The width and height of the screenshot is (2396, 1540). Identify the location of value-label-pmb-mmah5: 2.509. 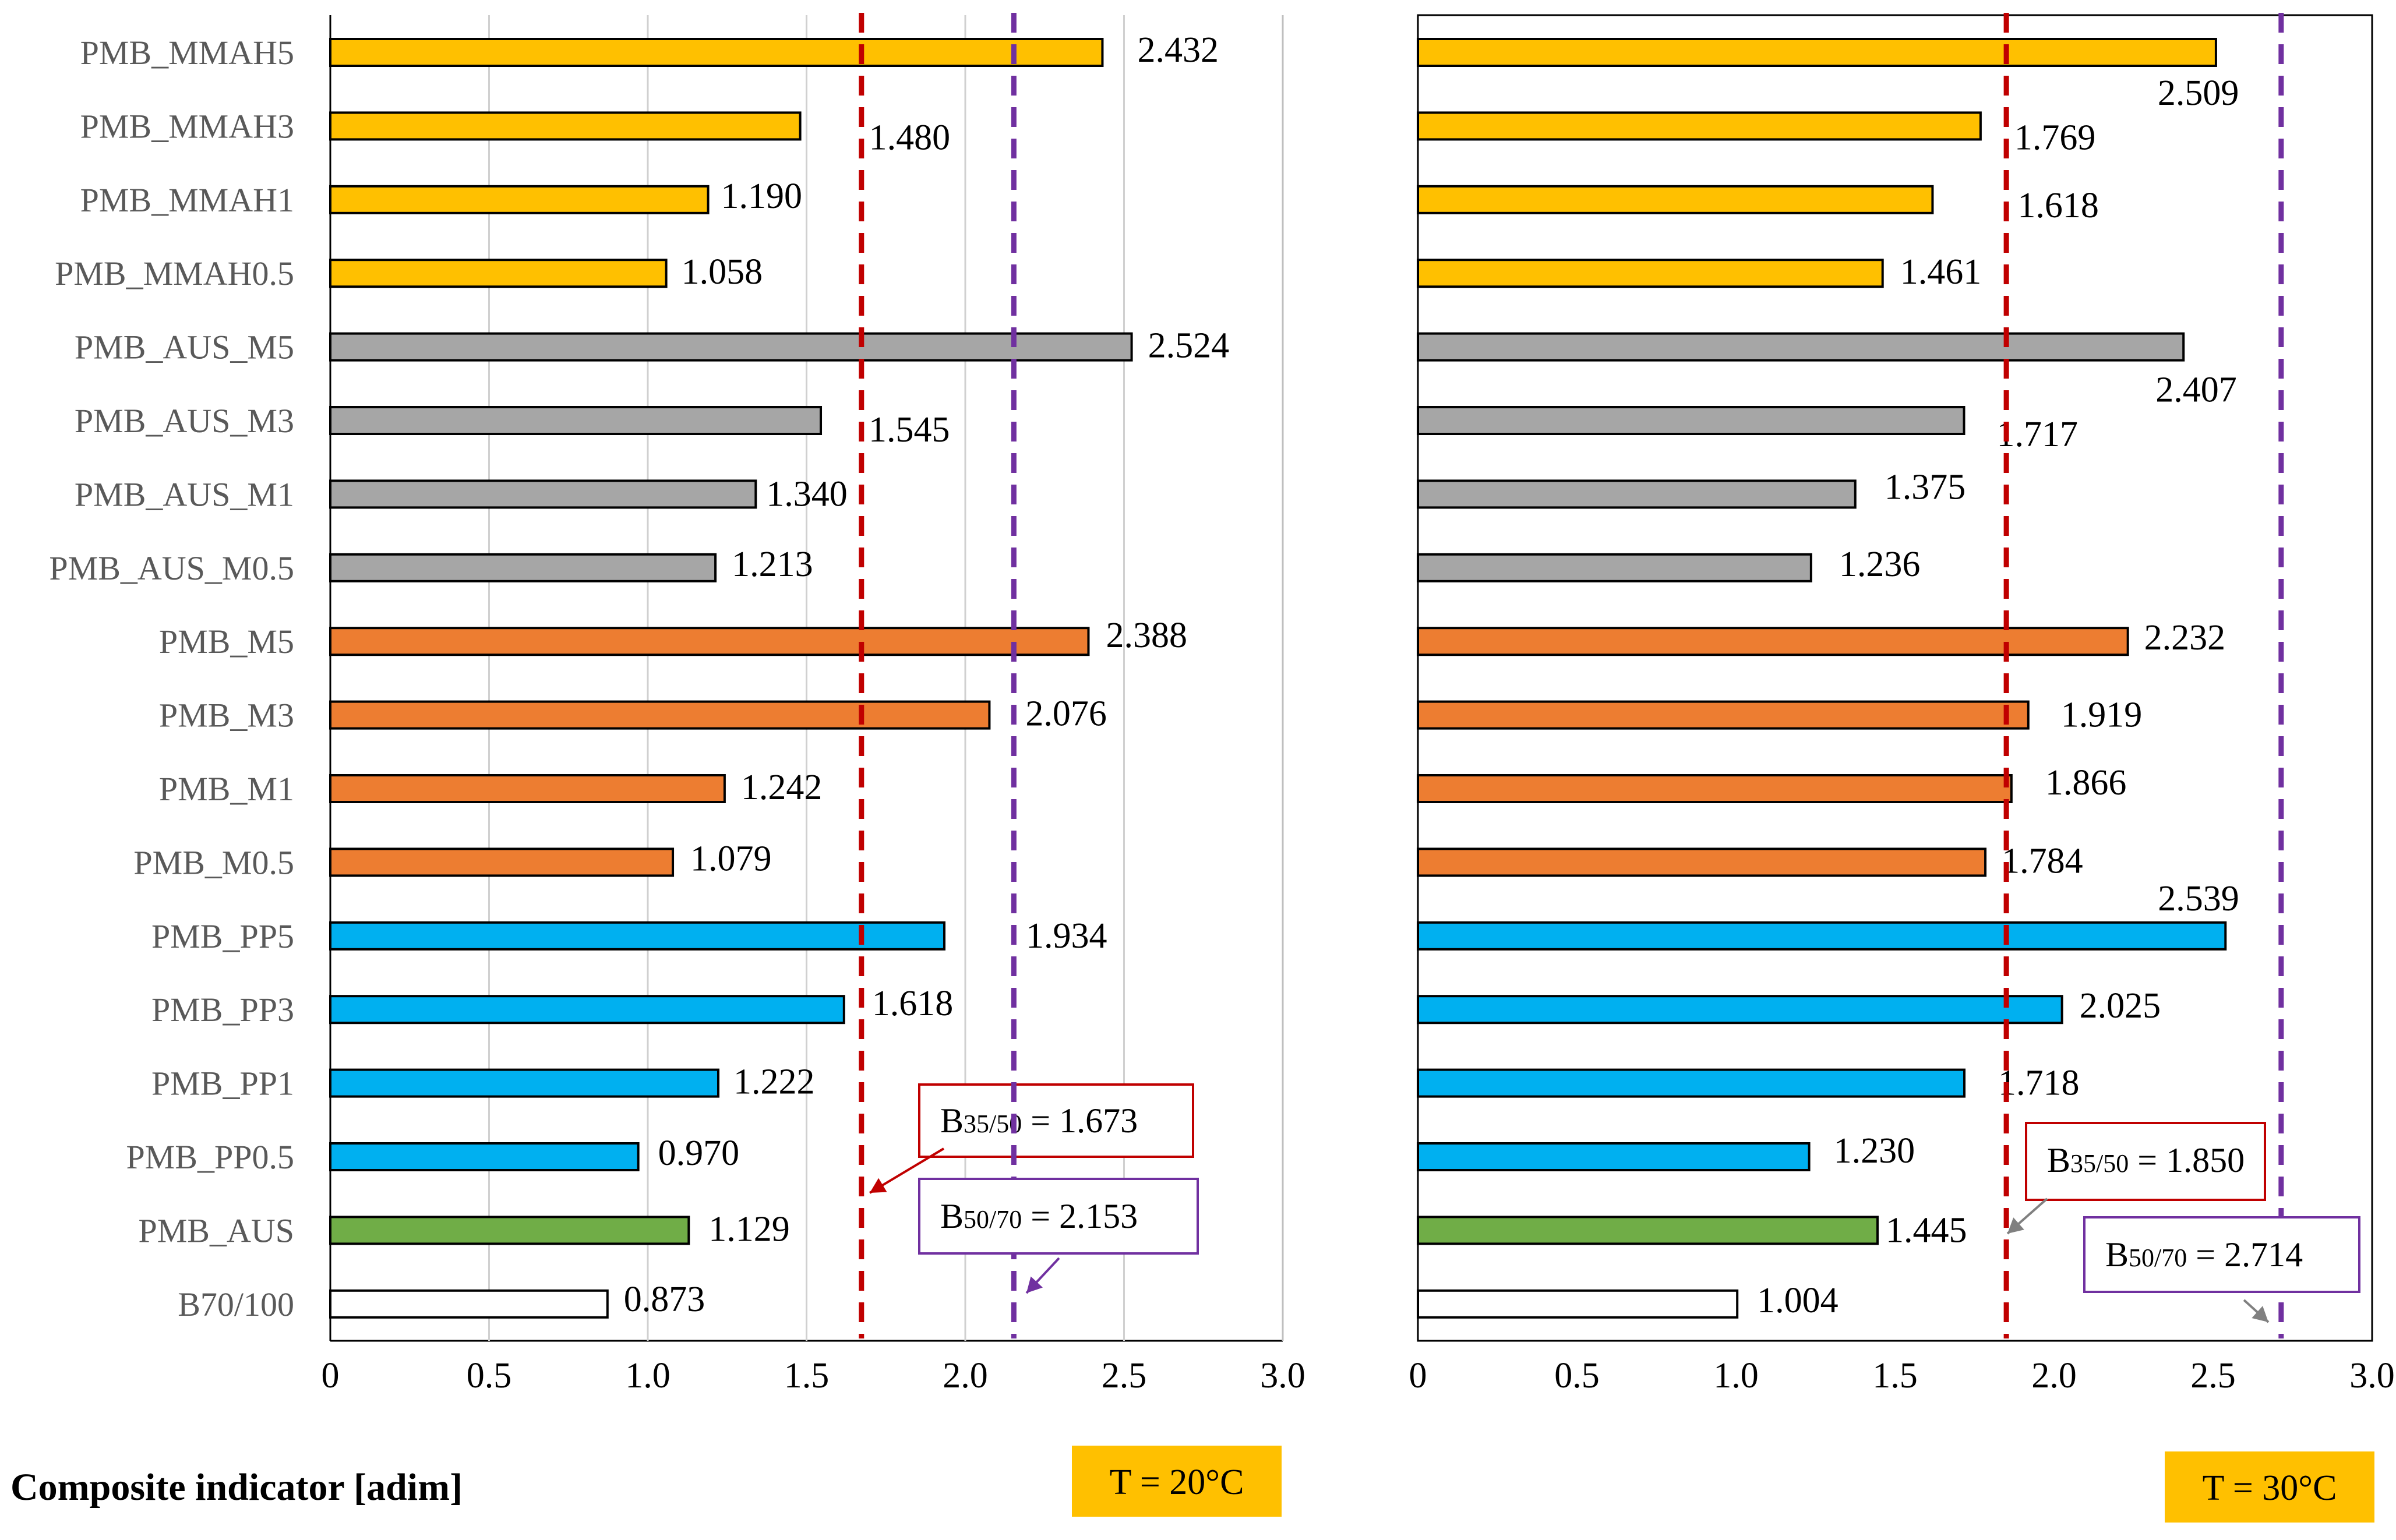
(2198, 93).